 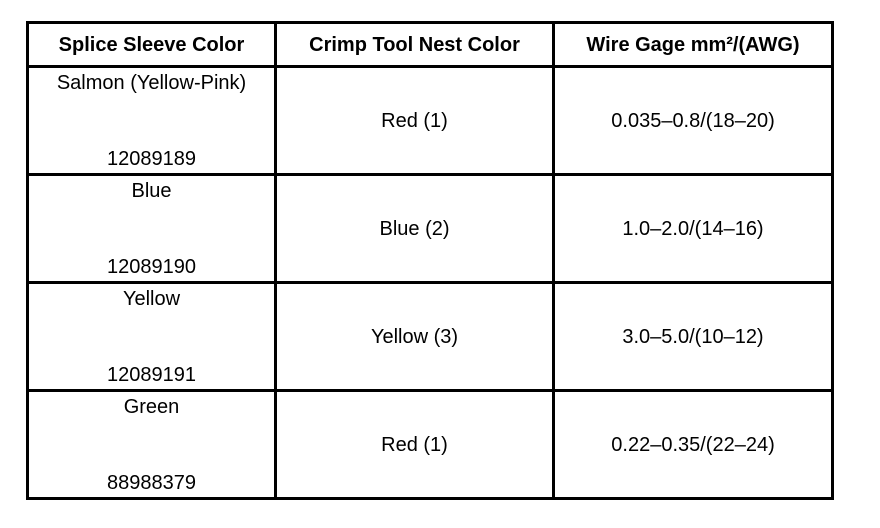 I want to click on sleeve-cell: Salmon (Yellow-Pink) 12089189, so click(x=151, y=120).